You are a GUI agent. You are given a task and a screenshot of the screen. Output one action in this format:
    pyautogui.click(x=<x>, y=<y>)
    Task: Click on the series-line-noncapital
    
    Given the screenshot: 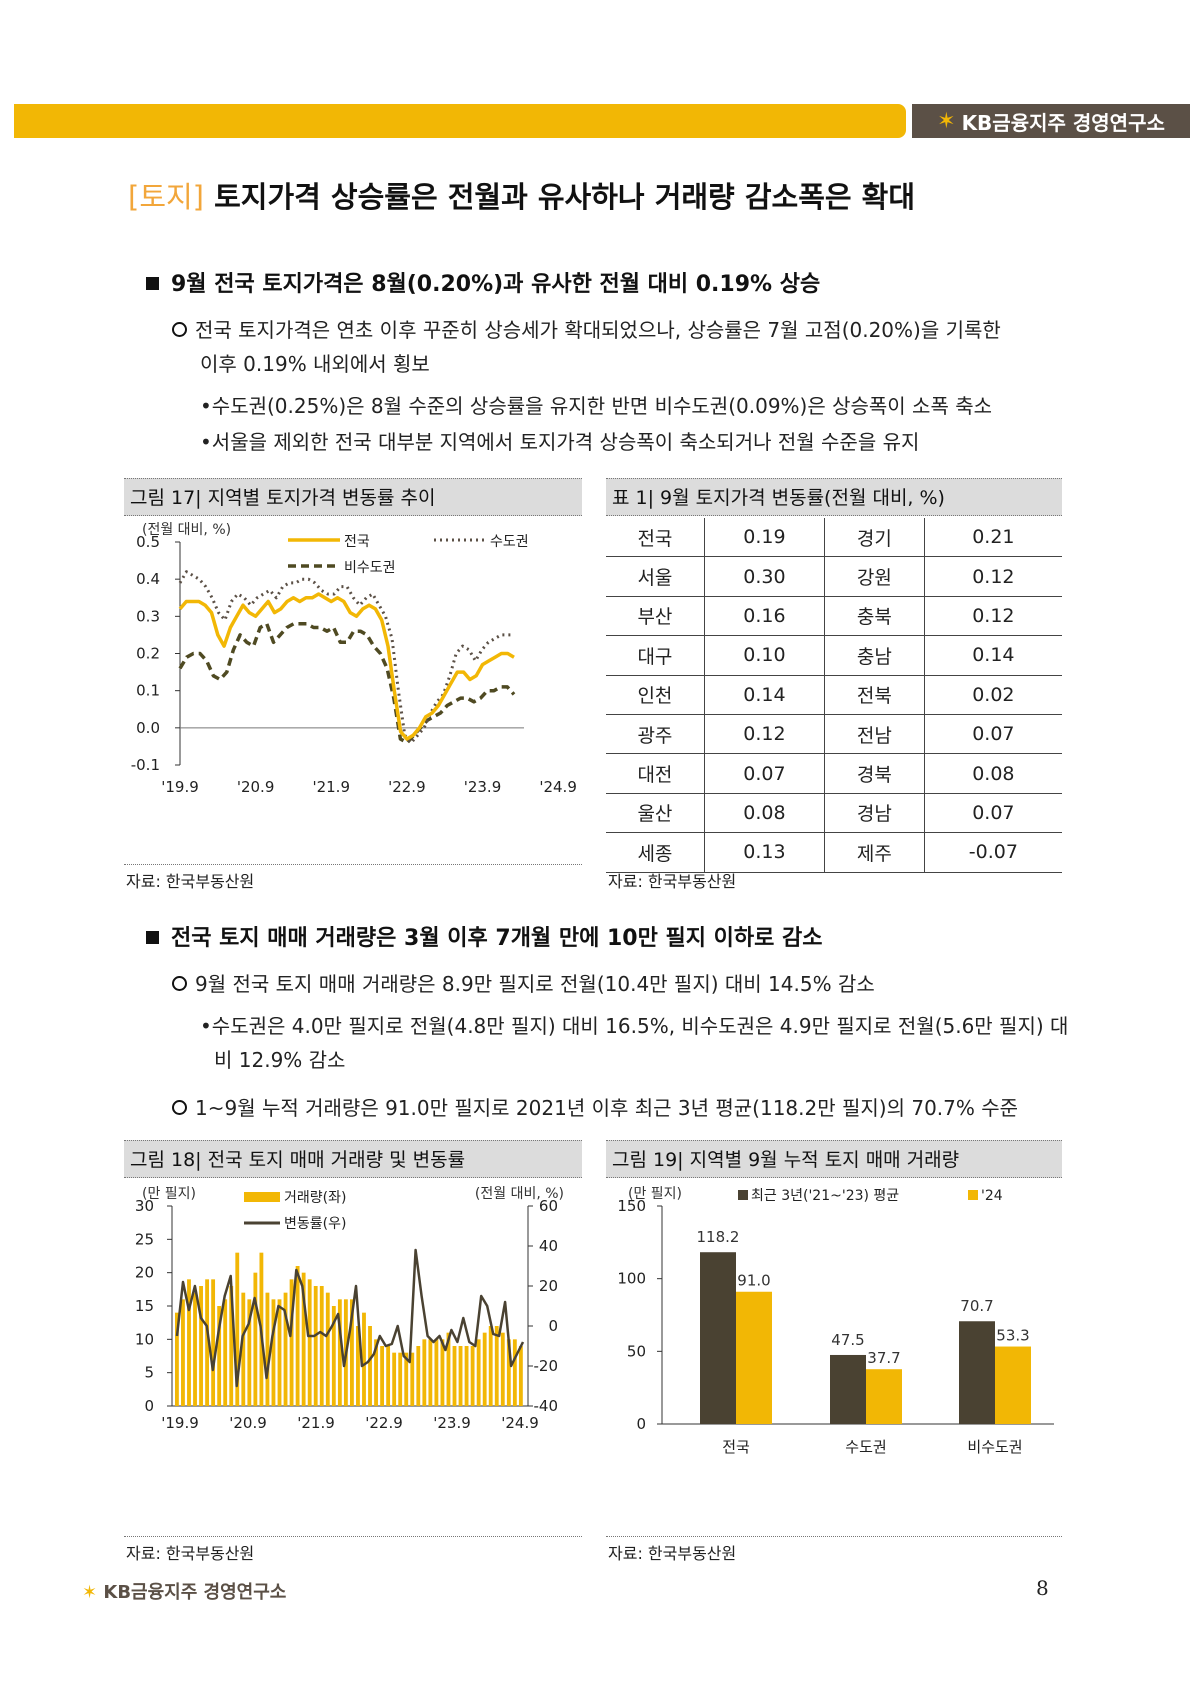 What is the action you would take?
    pyautogui.click(x=347, y=683)
    